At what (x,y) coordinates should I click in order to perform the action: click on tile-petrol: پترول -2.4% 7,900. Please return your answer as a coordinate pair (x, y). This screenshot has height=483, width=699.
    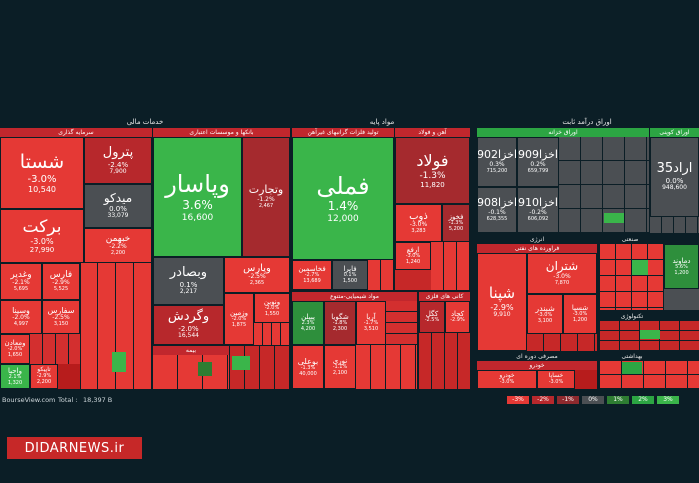
    Looking at the image, I should click on (118, 160).